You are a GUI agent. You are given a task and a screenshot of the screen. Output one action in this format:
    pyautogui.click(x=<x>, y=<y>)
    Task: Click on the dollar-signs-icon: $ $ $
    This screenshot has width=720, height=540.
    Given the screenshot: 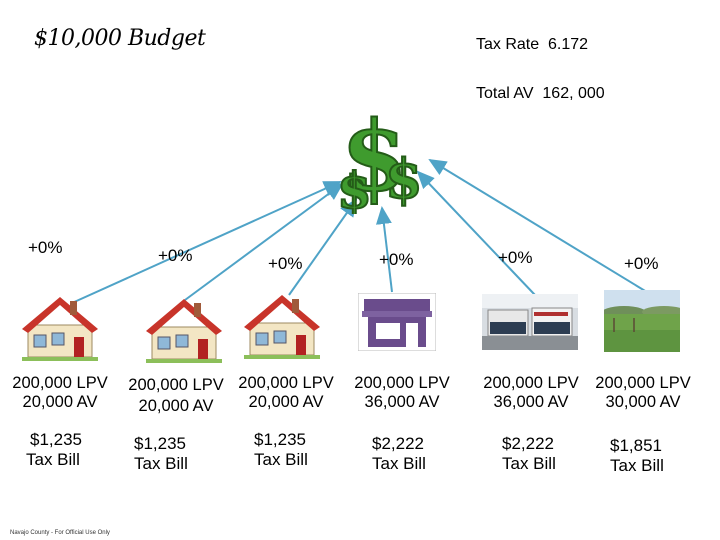 What is the action you would take?
    pyautogui.click(x=380, y=156)
    